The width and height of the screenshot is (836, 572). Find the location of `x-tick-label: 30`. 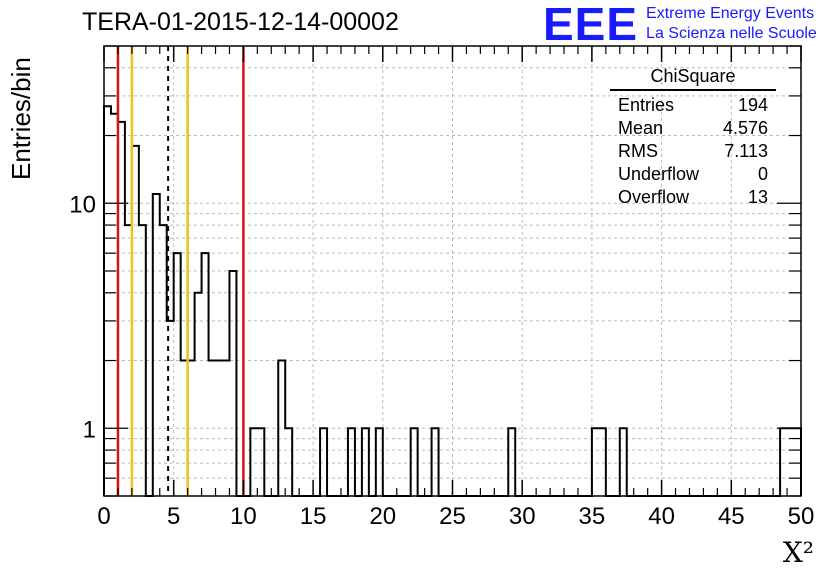

x-tick-label: 30 is located at coordinates (522, 516).